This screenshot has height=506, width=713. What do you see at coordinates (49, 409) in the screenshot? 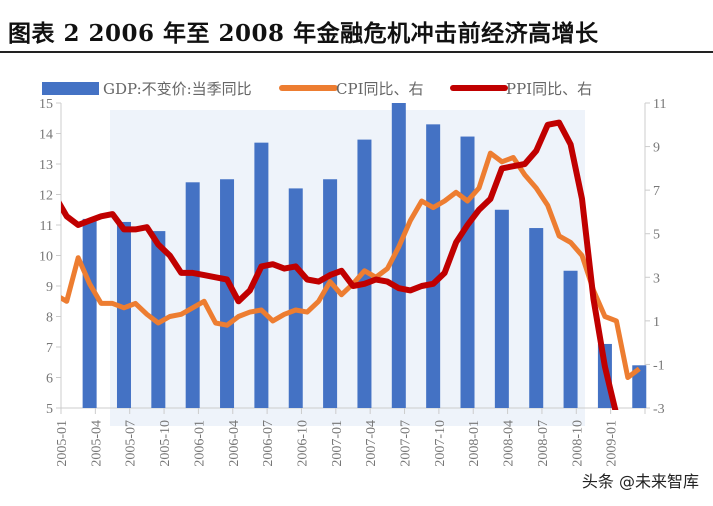
I see `left-axis-tick-label: 5` at bounding box center [49, 409].